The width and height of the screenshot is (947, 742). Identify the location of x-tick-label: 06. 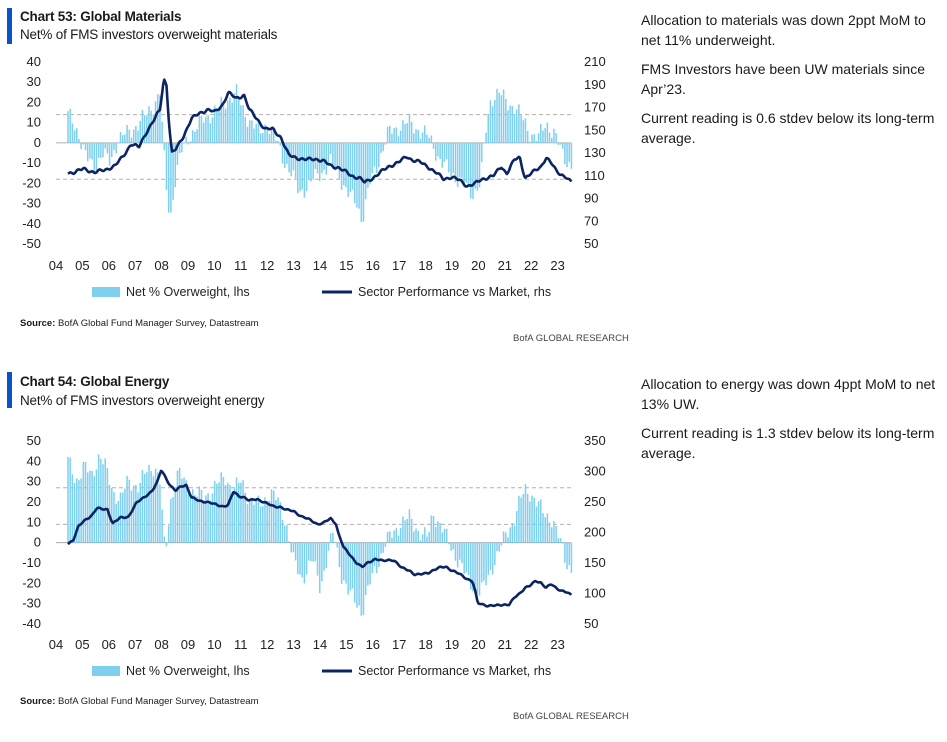
(109, 644).